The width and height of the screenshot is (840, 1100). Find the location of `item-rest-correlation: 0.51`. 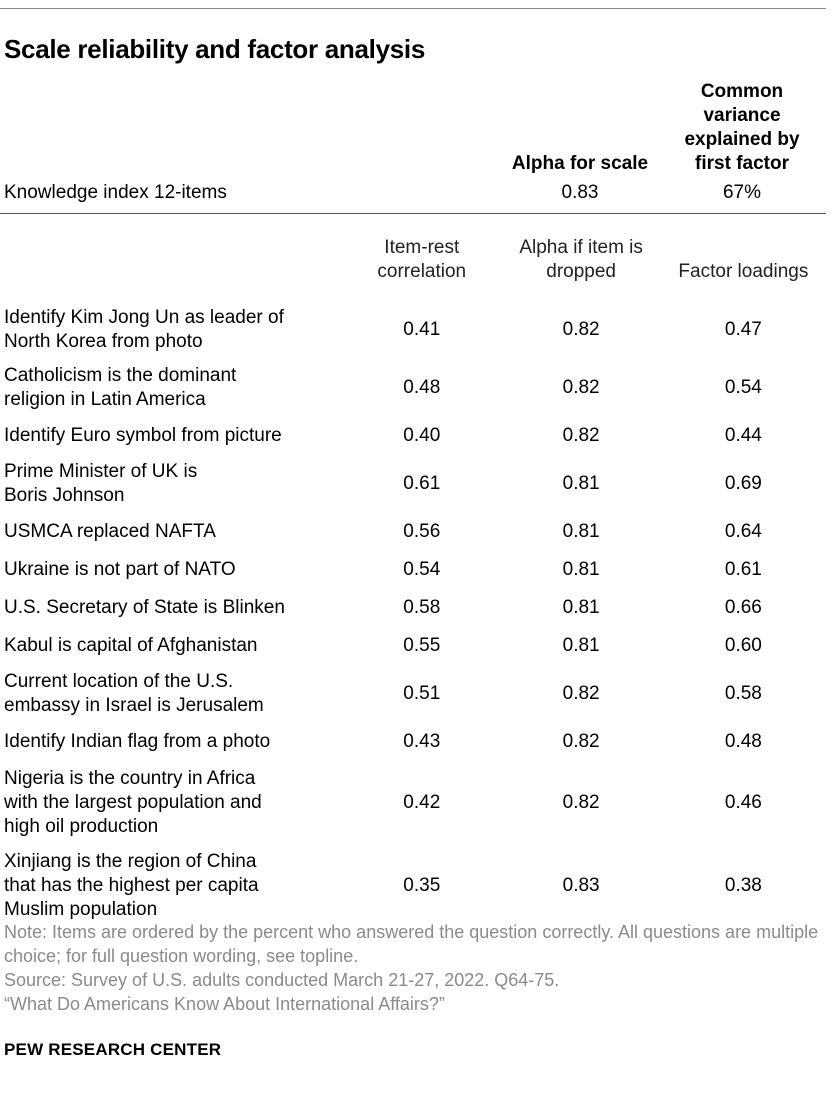

item-rest-correlation: 0.51 is located at coordinates (422, 693).